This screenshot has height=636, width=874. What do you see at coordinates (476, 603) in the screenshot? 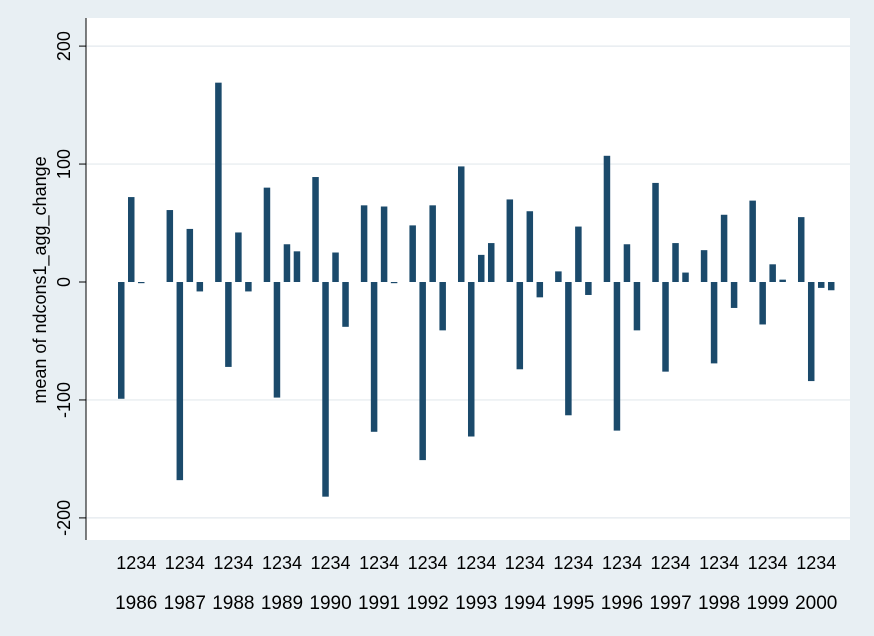
I see `year-label: 1993` at bounding box center [476, 603].